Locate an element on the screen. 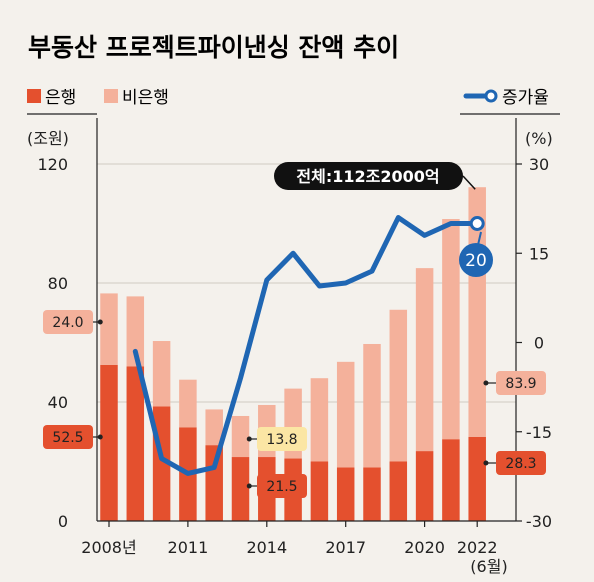 The width and height of the screenshot is (594, 582). x-tick-label: 2011 is located at coordinates (188, 547).